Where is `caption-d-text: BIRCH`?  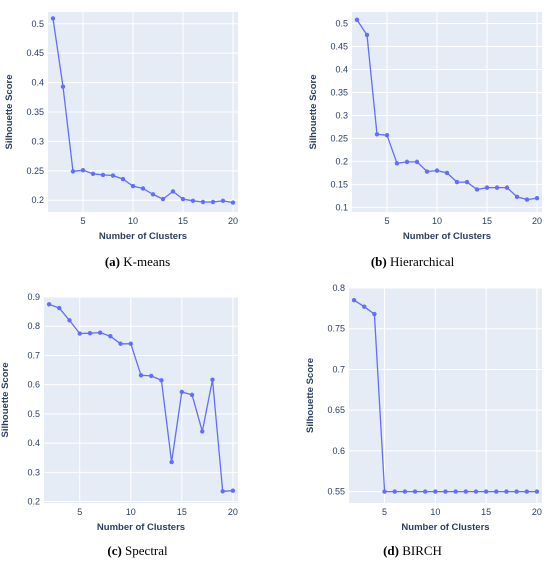 caption-d-text: BIRCH is located at coordinates (420, 550).